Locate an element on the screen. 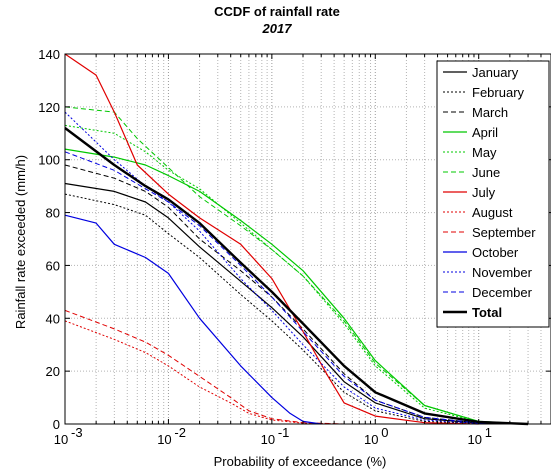 This screenshot has width=551, height=471. x-axis-label: Probability of exceedance (%) is located at coordinates (300, 461).